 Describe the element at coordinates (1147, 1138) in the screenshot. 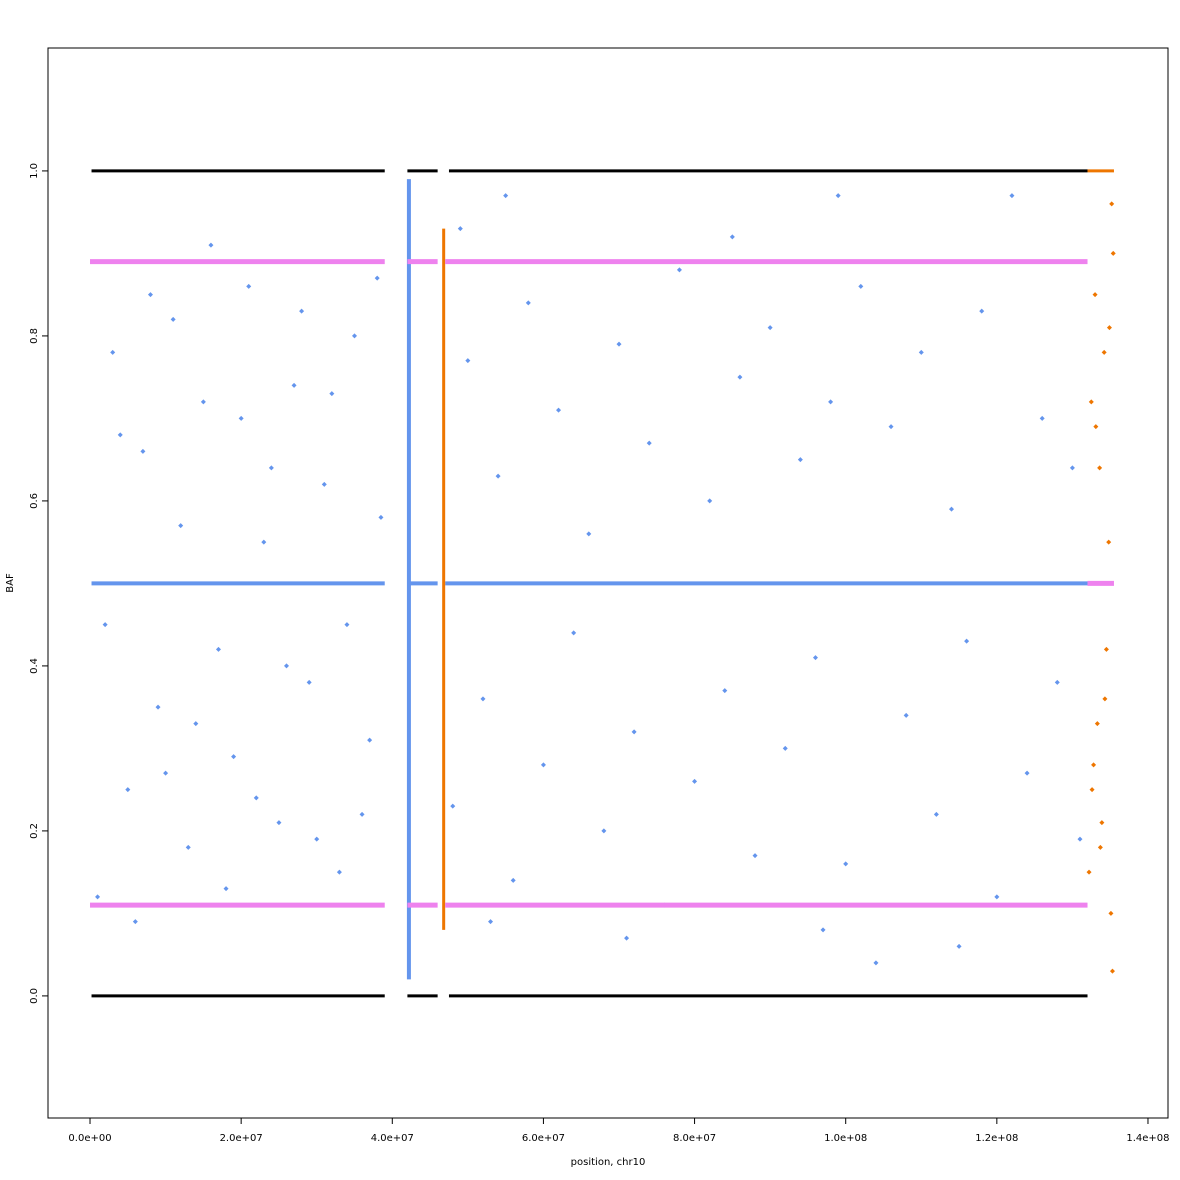

I see `x-tick-label: 1.4e+08` at that location.